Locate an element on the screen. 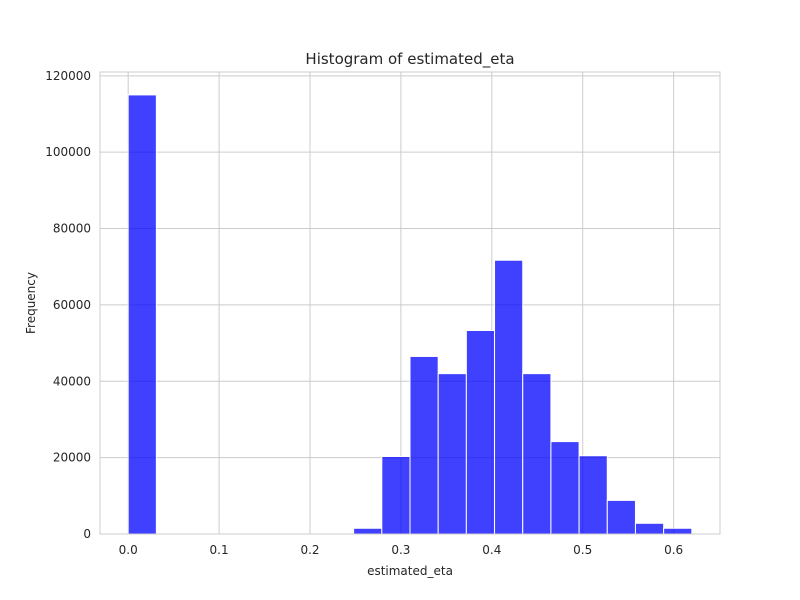 The image size is (800, 600). y-tick-label: 60000 is located at coordinates (72, 305).